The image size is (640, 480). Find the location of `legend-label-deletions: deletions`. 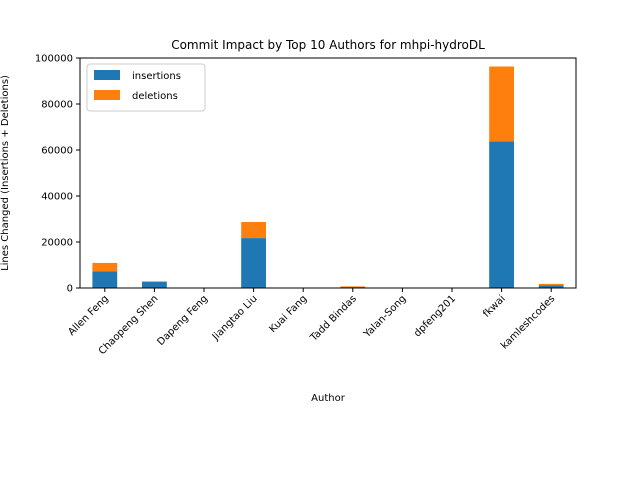

legend-label-deletions: deletions is located at coordinates (155, 96).